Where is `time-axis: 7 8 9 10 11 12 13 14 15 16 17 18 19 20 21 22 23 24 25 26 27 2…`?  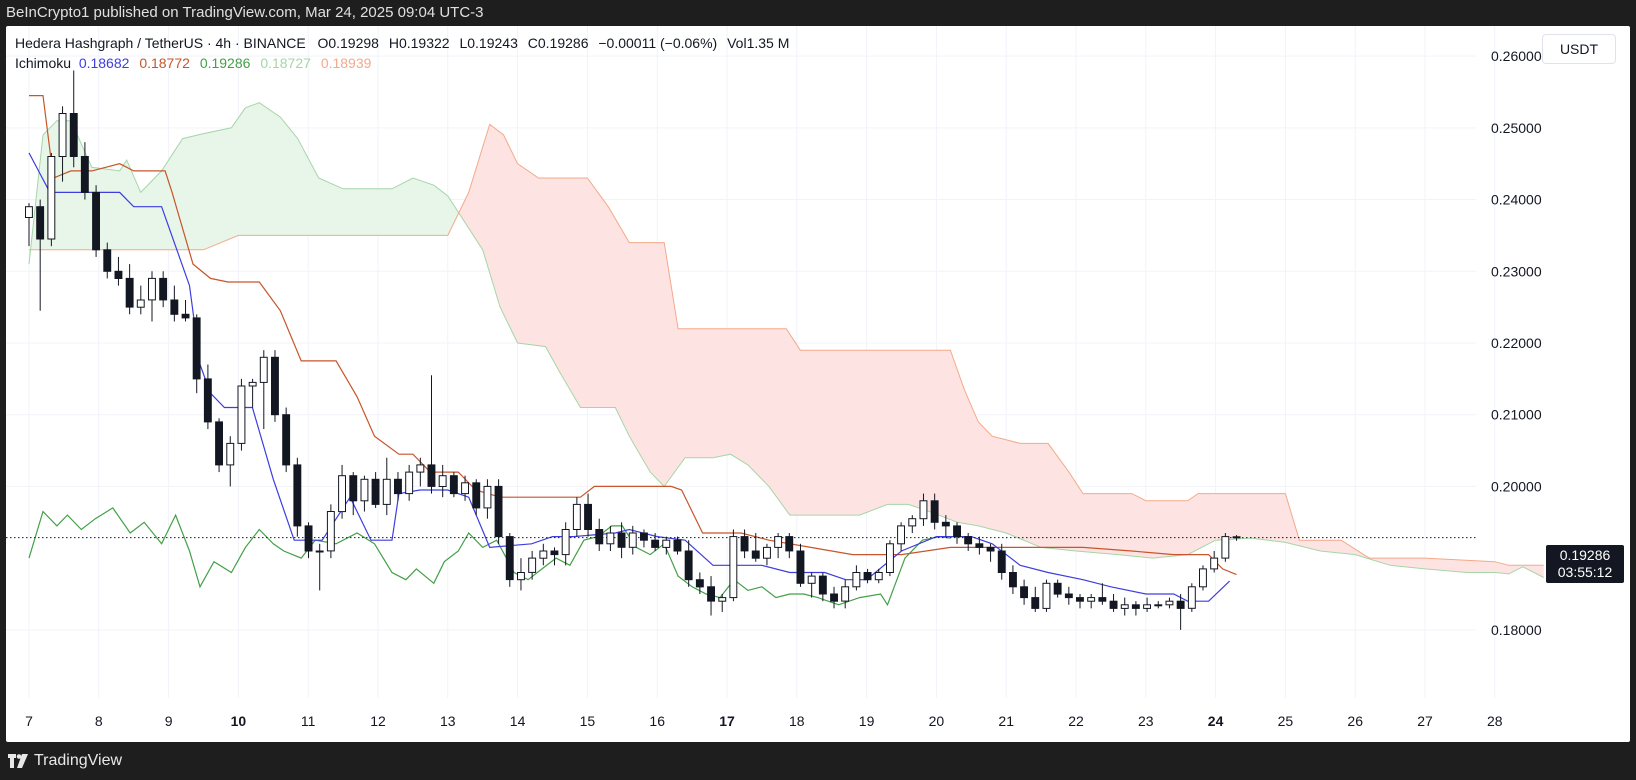
time-axis: 7 8 9 10 11 12 13 14 15 16 17 18 19 20 21 22 23 24 25 26 27 2… is located at coordinates (764, 721).